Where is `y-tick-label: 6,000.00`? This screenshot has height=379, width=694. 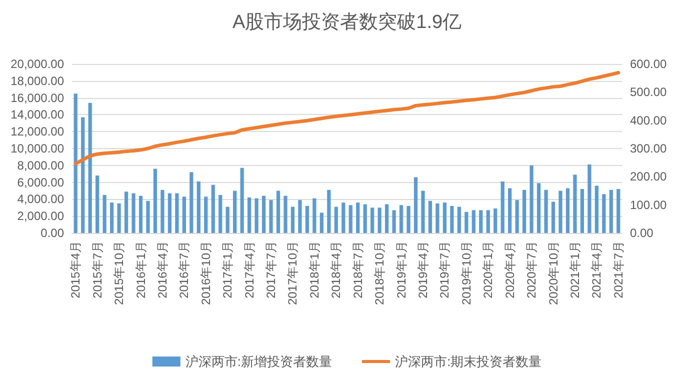
y-tick-label: 6,000.00 is located at coordinates (40, 182).